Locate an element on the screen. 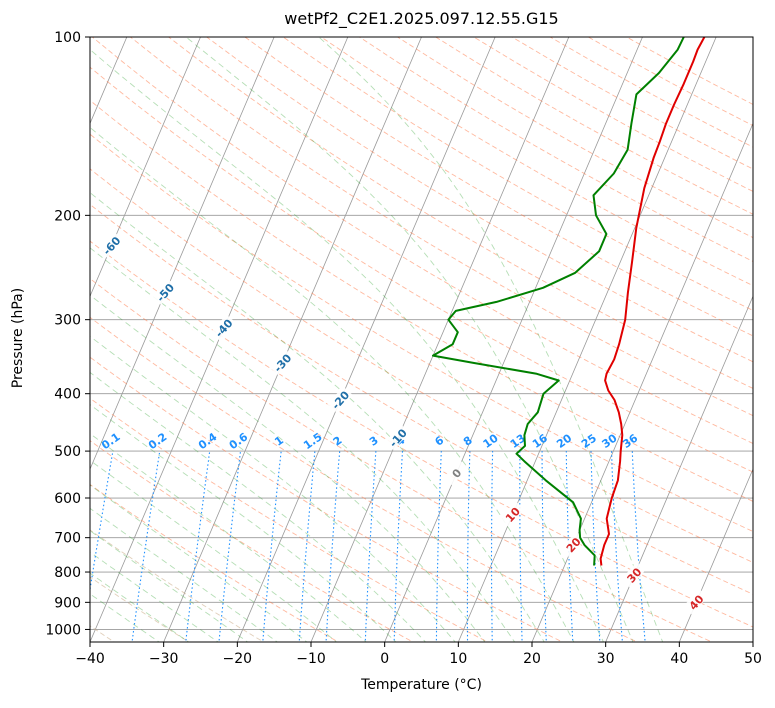  x-tick-label: 30 is located at coordinates (606, 659).